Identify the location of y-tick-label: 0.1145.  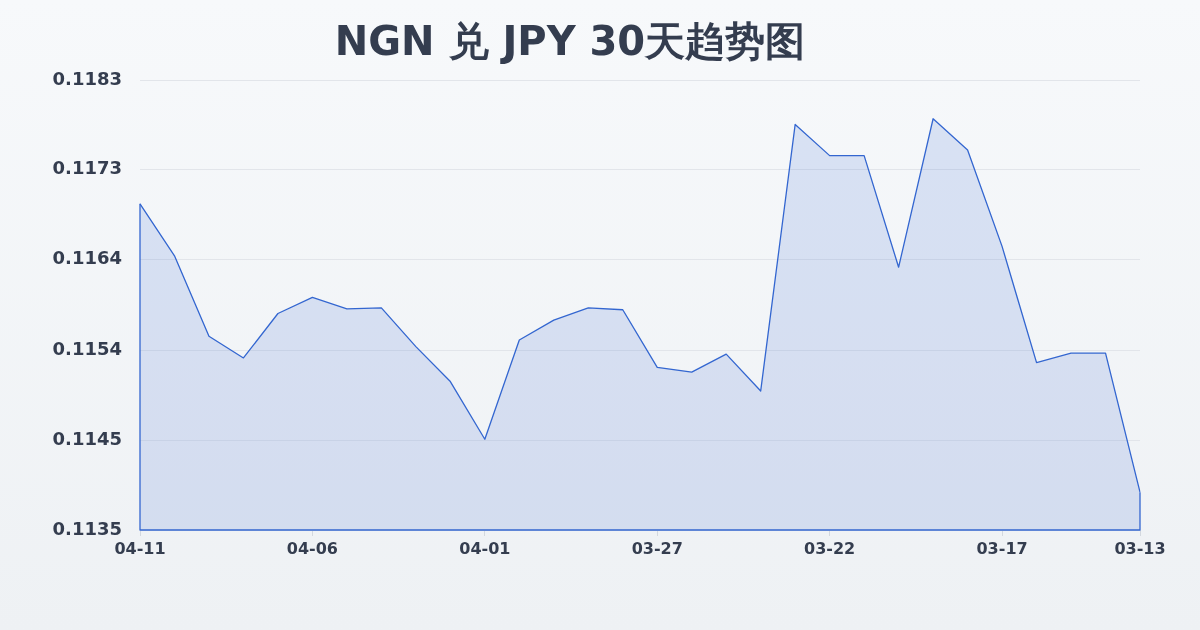
(87, 438).